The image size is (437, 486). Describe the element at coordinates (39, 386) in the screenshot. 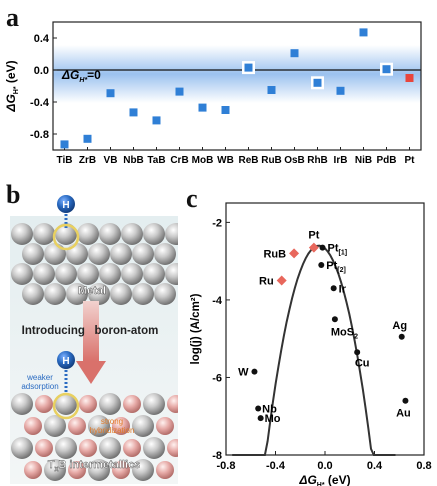

I see `weaker-label-2: adsorption` at that location.